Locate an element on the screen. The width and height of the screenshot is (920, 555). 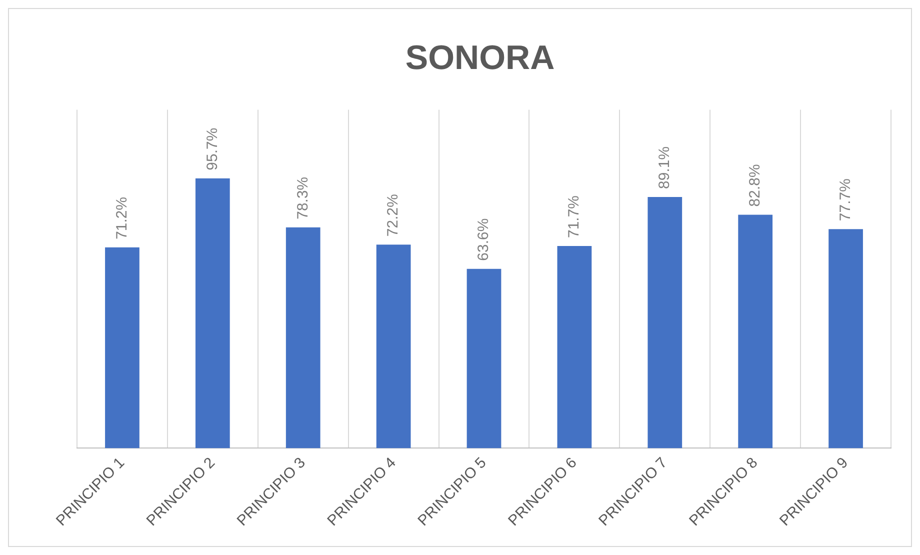
data-label: 78.3% is located at coordinates (303, 198).